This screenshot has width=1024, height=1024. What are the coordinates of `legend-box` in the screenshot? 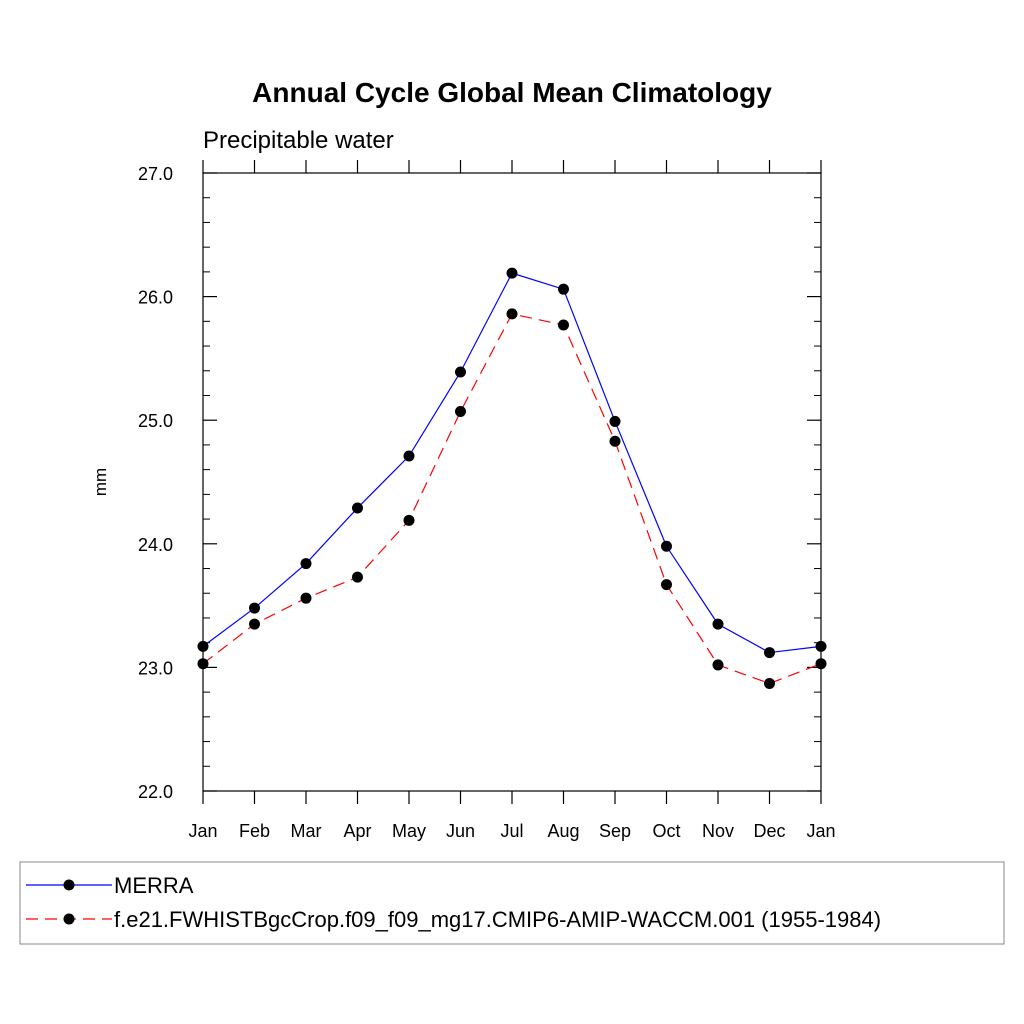 It's located at (512, 903).